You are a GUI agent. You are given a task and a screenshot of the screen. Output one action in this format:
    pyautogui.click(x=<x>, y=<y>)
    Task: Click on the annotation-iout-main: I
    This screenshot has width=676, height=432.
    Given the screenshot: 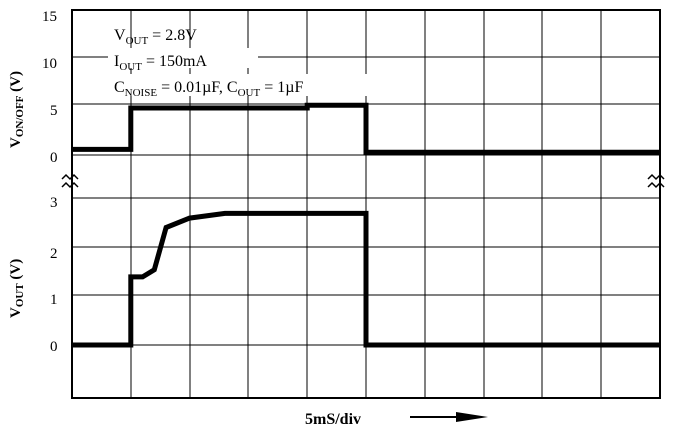 What is the action you would take?
    pyautogui.click(x=116, y=61)
    